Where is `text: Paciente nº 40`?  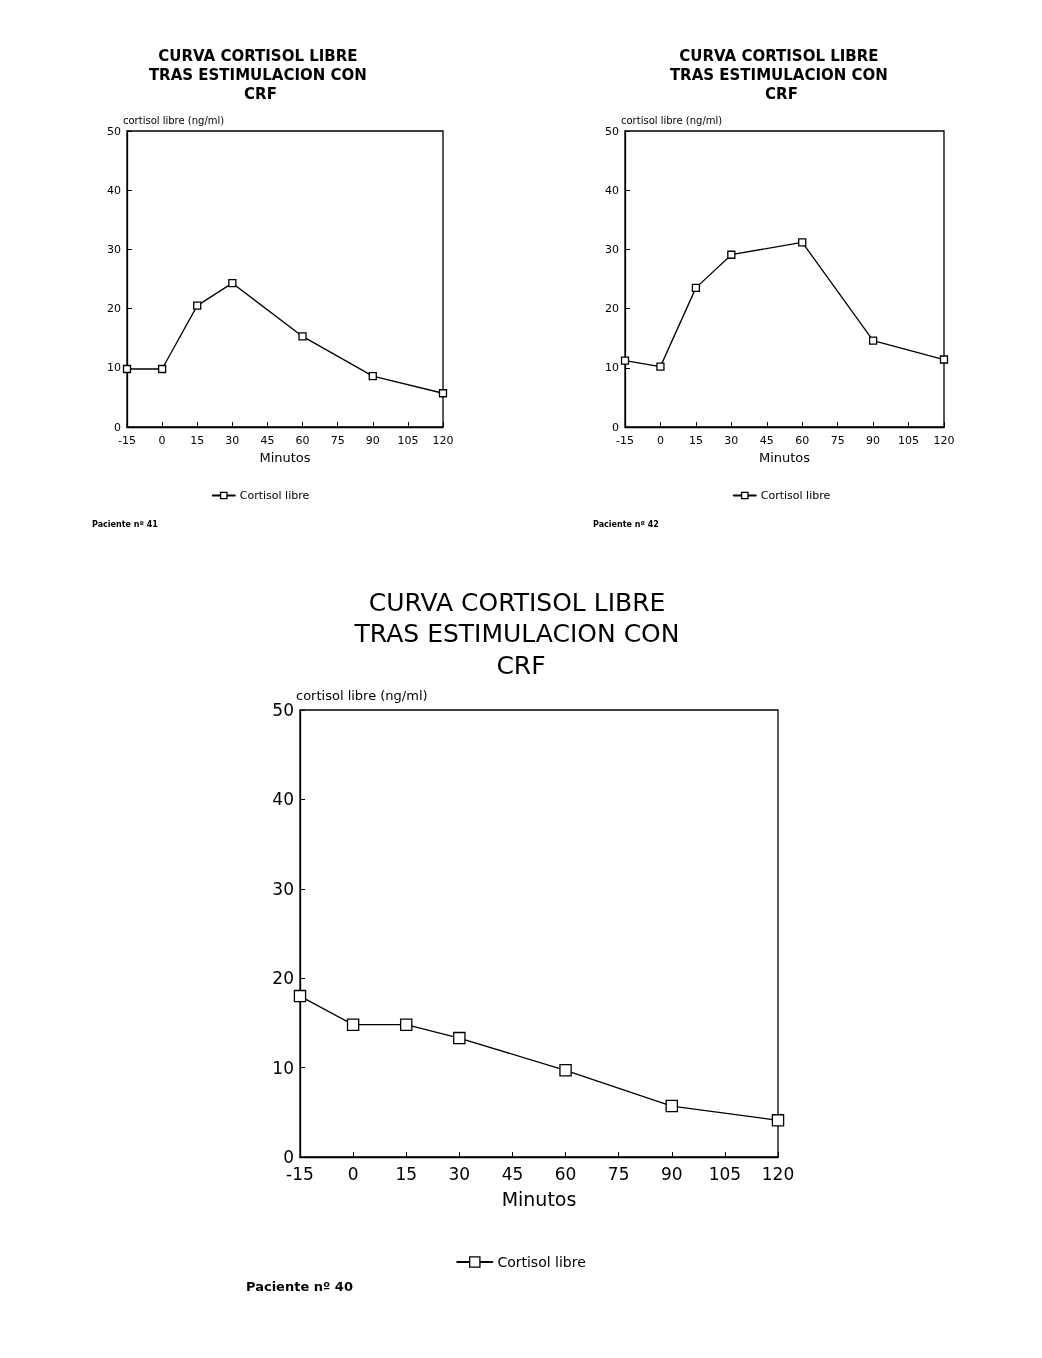 text: Paciente nº 40 is located at coordinates (299, 1286).